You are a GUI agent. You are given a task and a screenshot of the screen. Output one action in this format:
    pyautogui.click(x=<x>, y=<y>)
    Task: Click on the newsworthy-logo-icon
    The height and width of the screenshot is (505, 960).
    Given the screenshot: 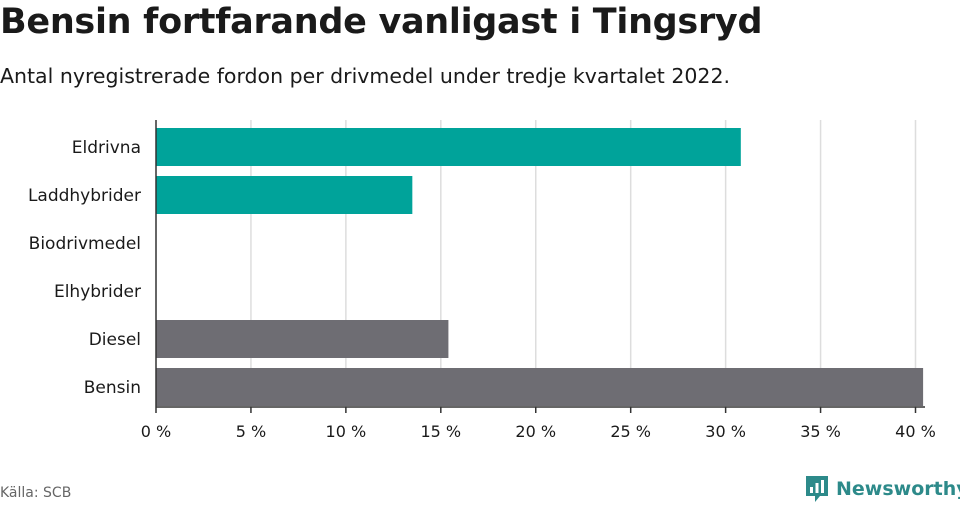 What is the action you would take?
    pyautogui.click(x=817, y=489)
    